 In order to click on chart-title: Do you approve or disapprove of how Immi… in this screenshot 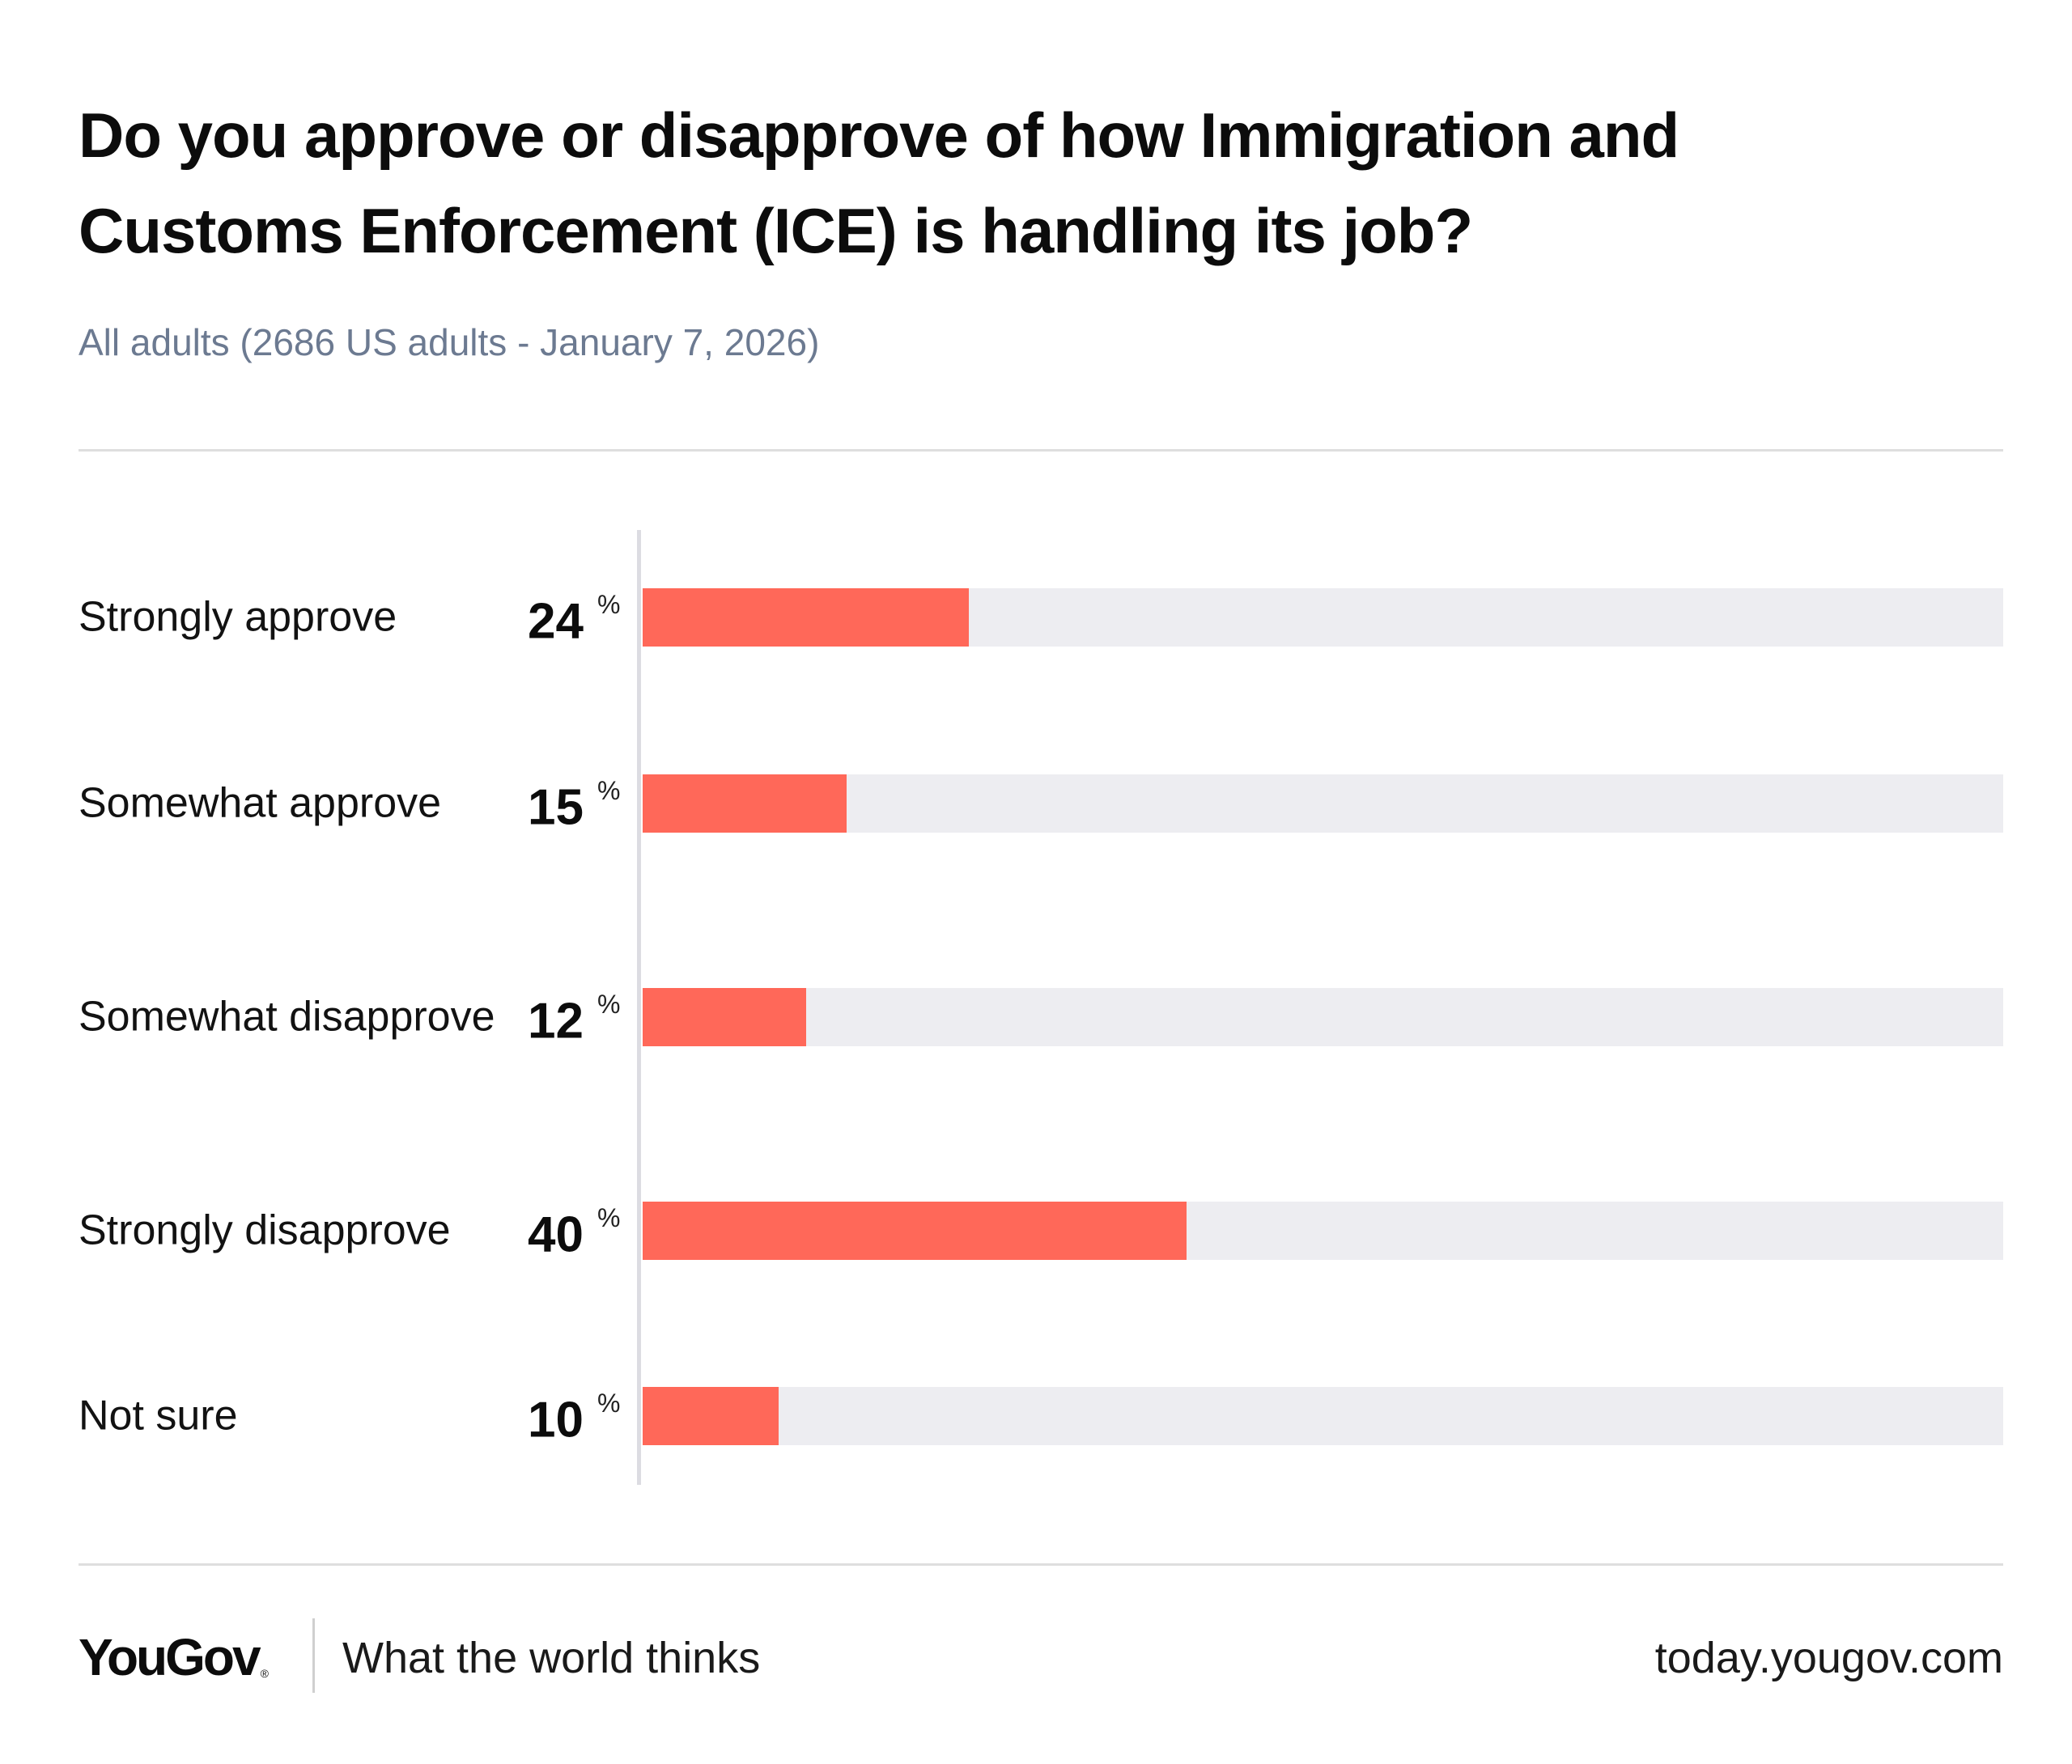, I will do `click(879, 183)`.